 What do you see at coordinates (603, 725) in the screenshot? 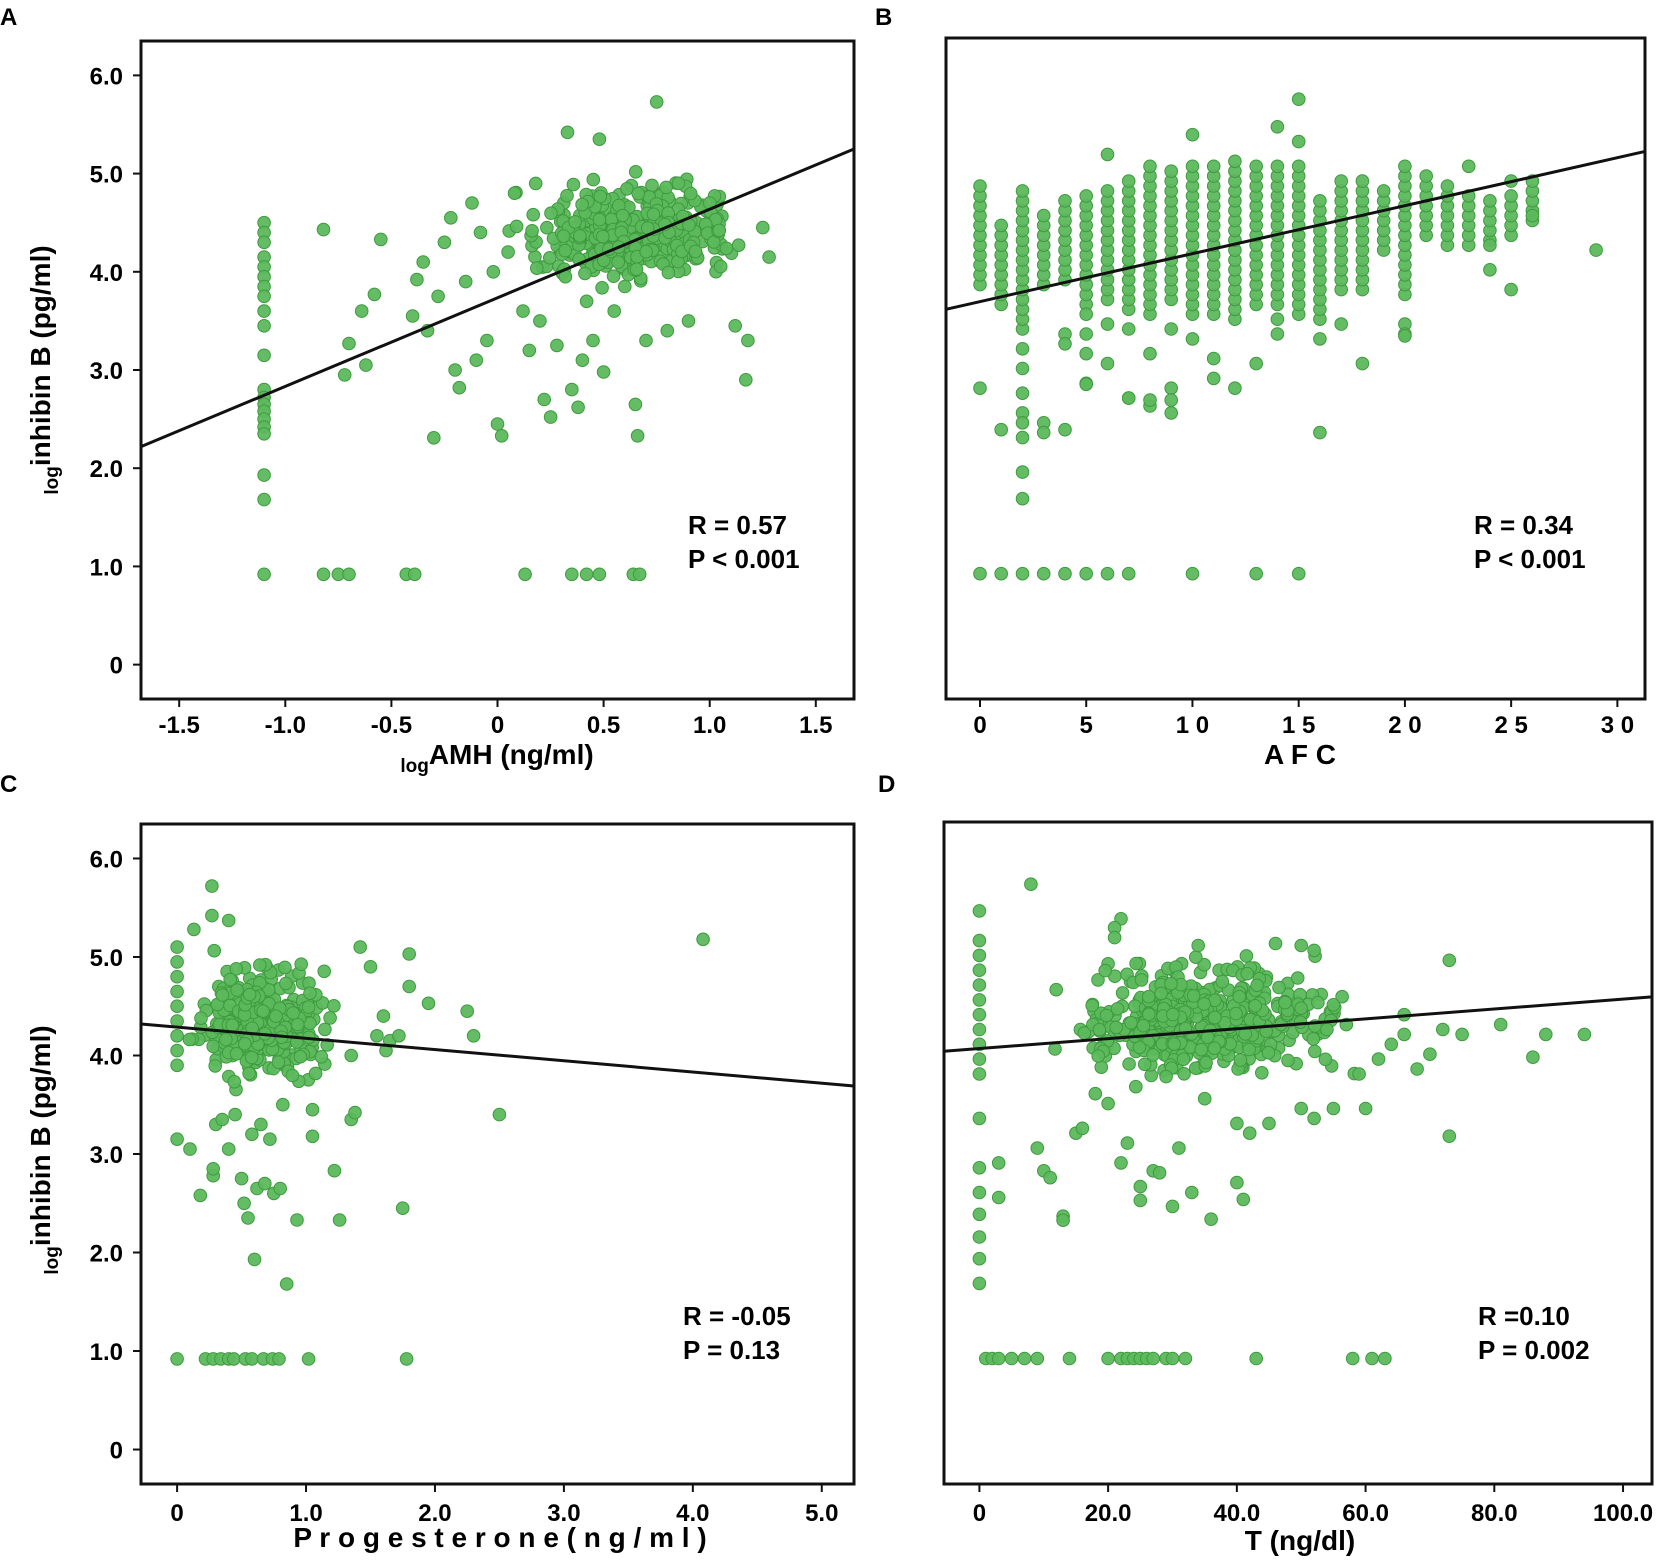
I see `x-tick-label: 0.5` at bounding box center [603, 725].